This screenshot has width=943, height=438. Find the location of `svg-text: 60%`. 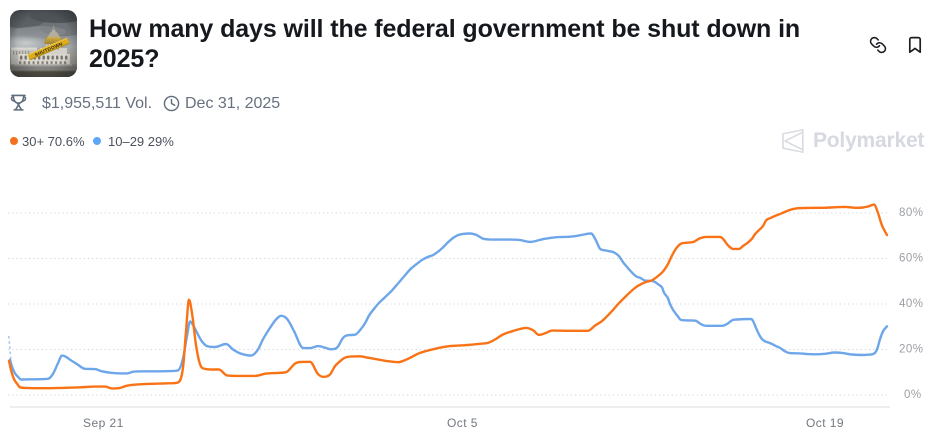

svg-text: 60% is located at coordinates (911, 259).